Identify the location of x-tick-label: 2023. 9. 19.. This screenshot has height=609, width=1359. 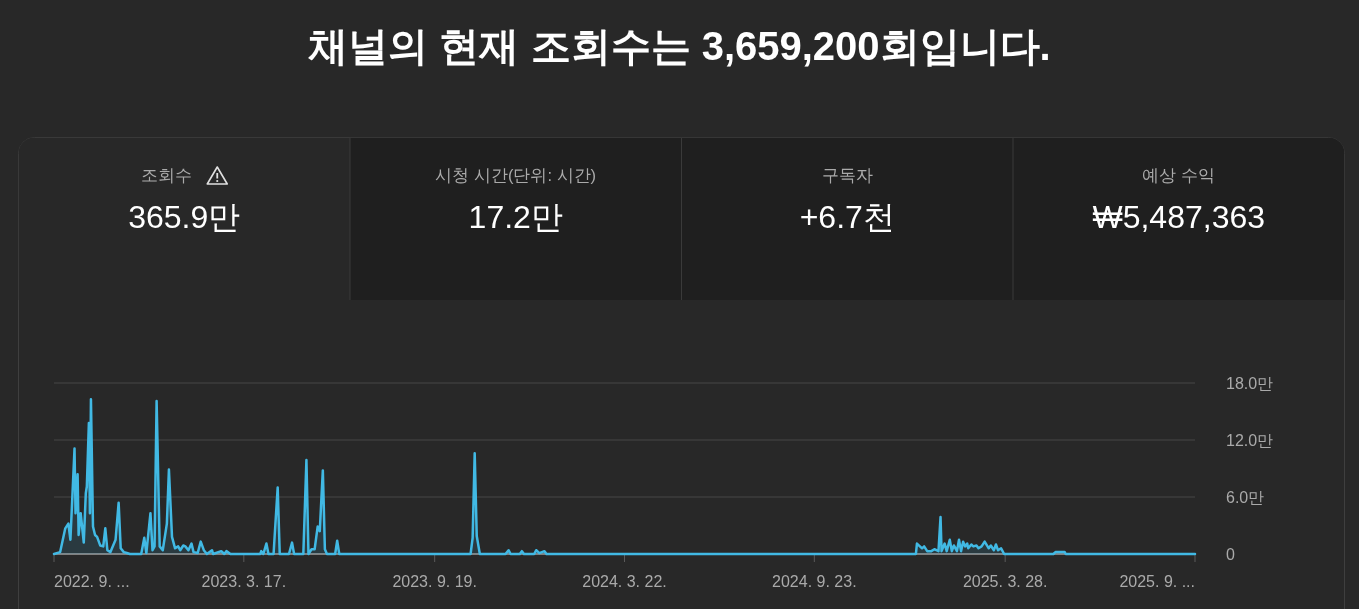
(434, 581).